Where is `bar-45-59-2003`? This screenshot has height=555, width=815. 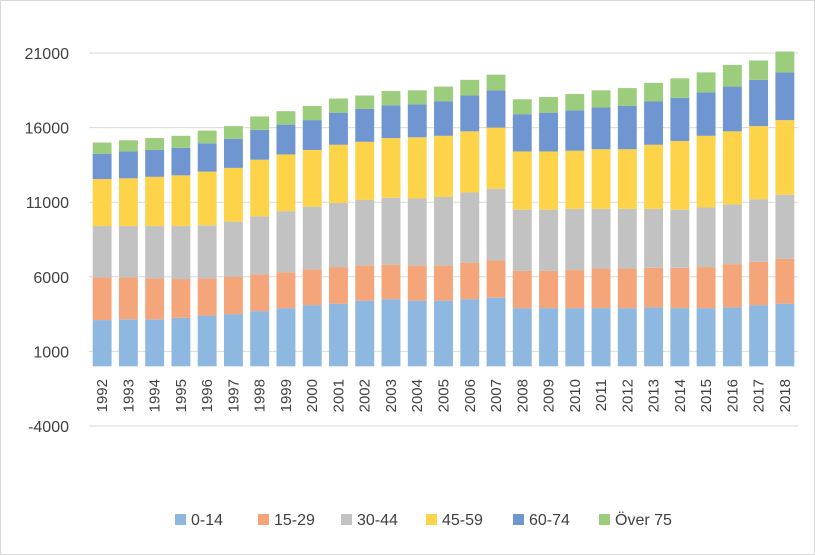
bar-45-59-2003 is located at coordinates (391, 168).